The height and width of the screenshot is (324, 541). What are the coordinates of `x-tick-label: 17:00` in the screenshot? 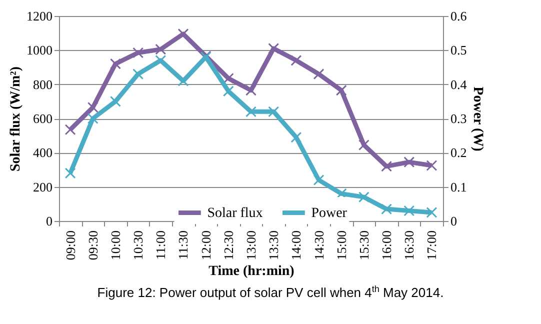 It's located at (432, 245).